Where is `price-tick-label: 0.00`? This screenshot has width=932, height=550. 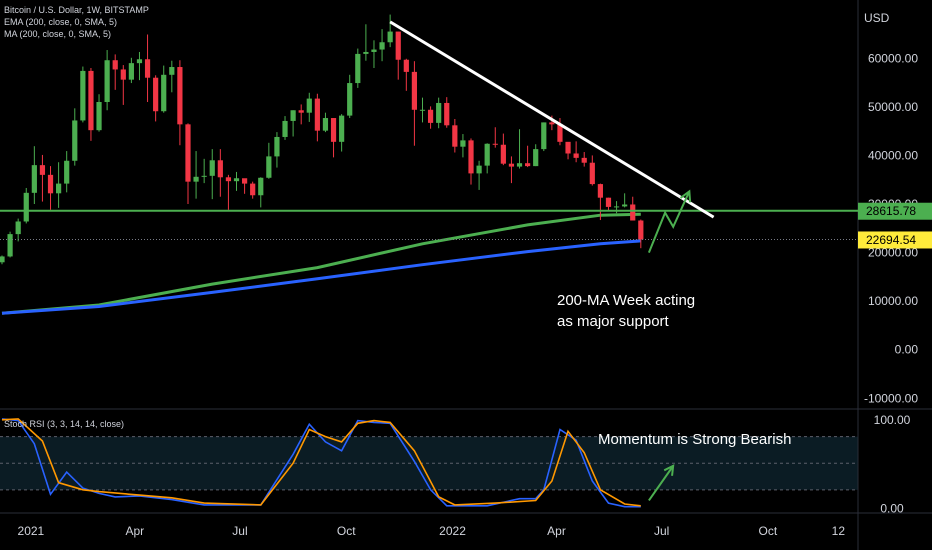
price-tick-label: 0.00 is located at coordinates (907, 350).